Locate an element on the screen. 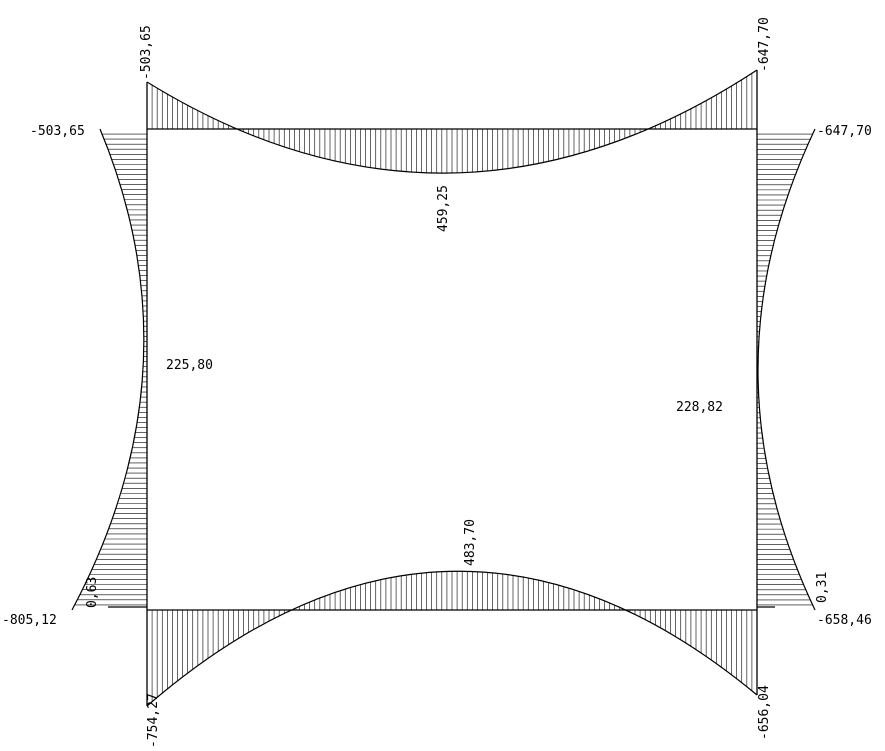 This screenshot has width=885, height=751. label-top-left-vertical: -503,65 is located at coordinates (146, 52).